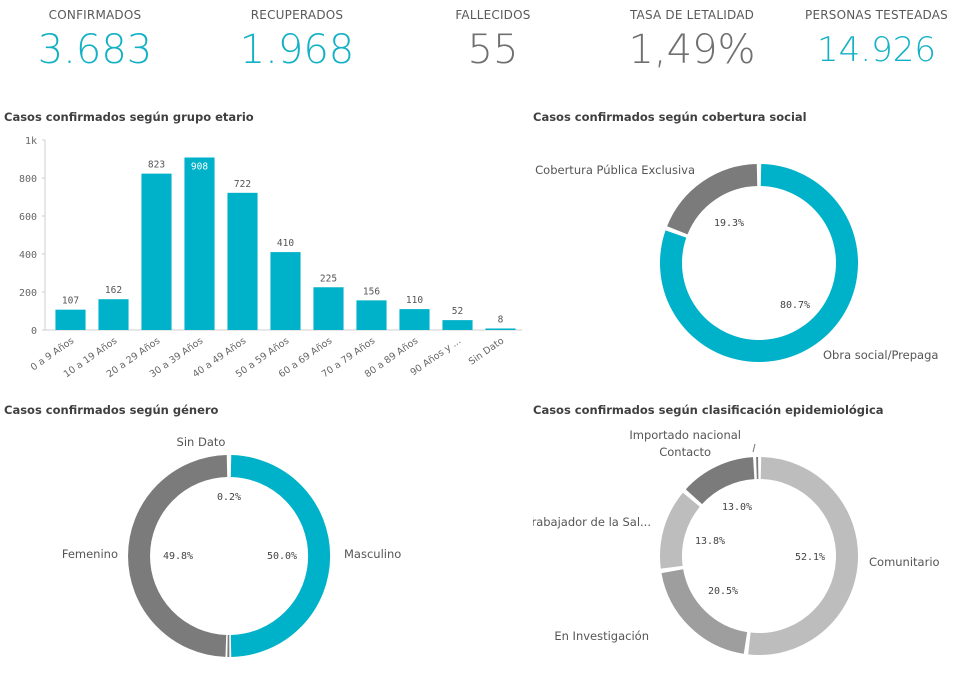 The width and height of the screenshot is (965, 681). I want to click on kpi-value: 3.683, so click(95, 50).